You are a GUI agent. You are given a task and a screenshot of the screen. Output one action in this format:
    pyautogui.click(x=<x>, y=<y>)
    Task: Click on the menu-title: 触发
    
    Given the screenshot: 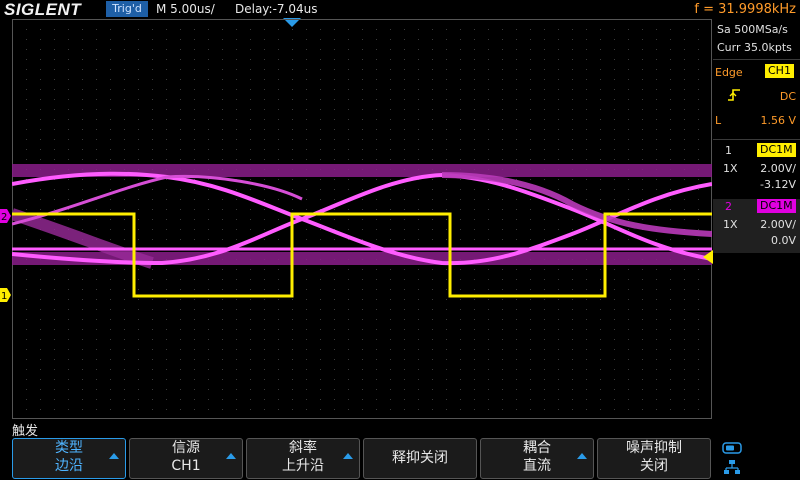 What is the action you would take?
    pyautogui.click(x=25, y=431)
    